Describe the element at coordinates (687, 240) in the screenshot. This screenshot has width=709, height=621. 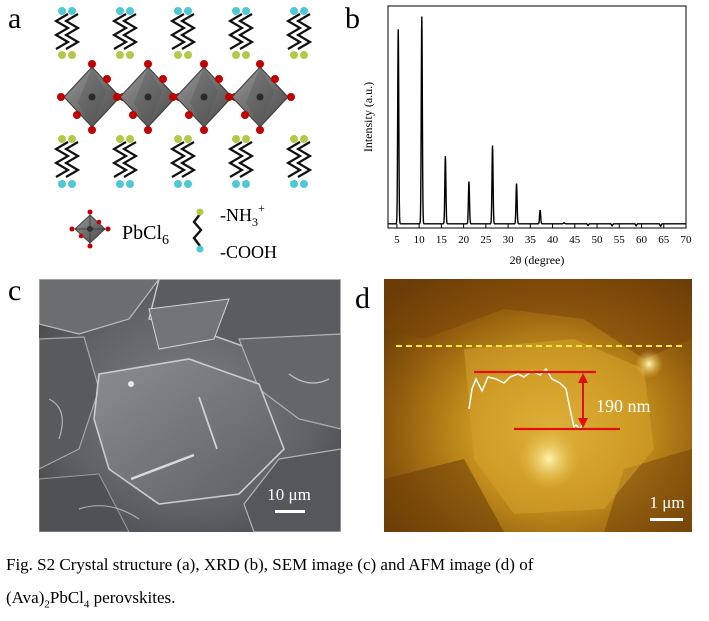
I see `x-tick-label: 70` at that location.